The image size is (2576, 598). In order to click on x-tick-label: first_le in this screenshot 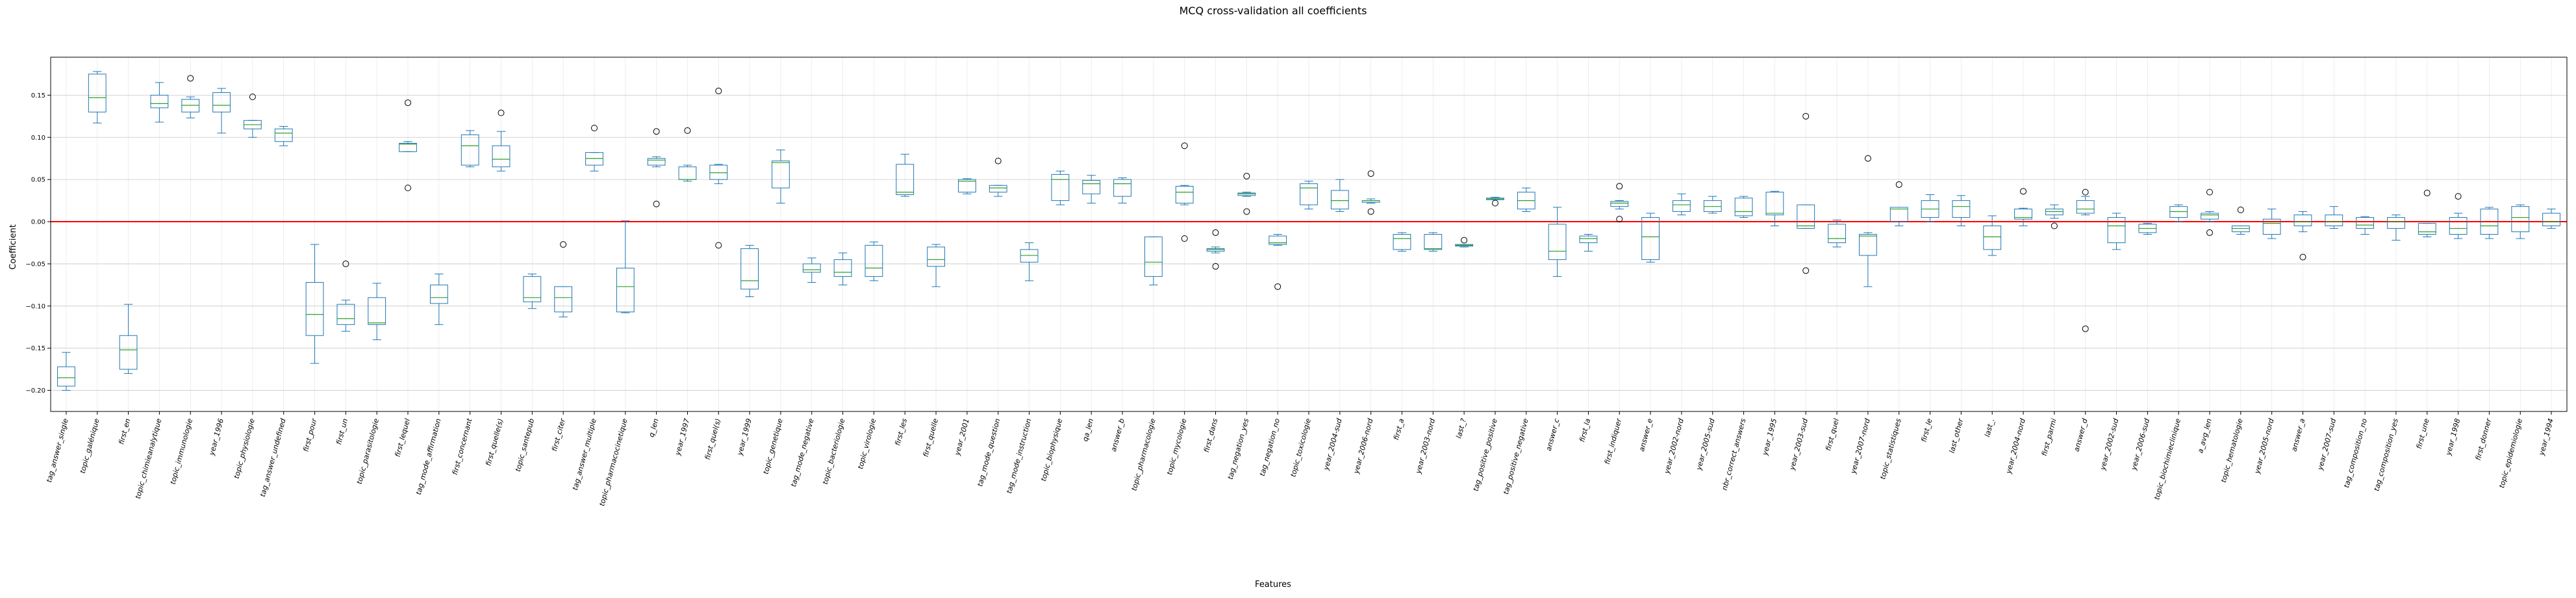, I will do `click(1926, 430)`.